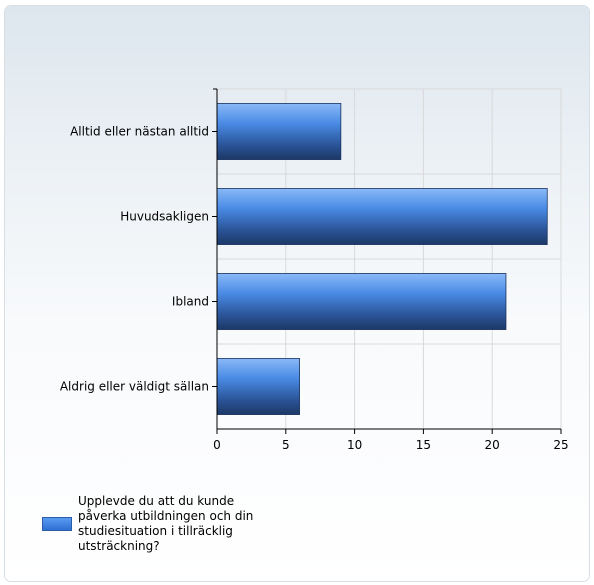  I want to click on category-label: Huvudsakligen, so click(164, 217).